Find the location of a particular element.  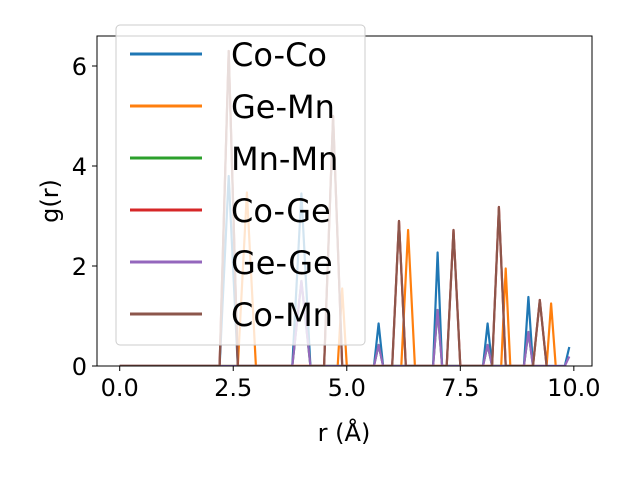

legend-label-ge-ge: Ge-Ge is located at coordinates (282, 263).